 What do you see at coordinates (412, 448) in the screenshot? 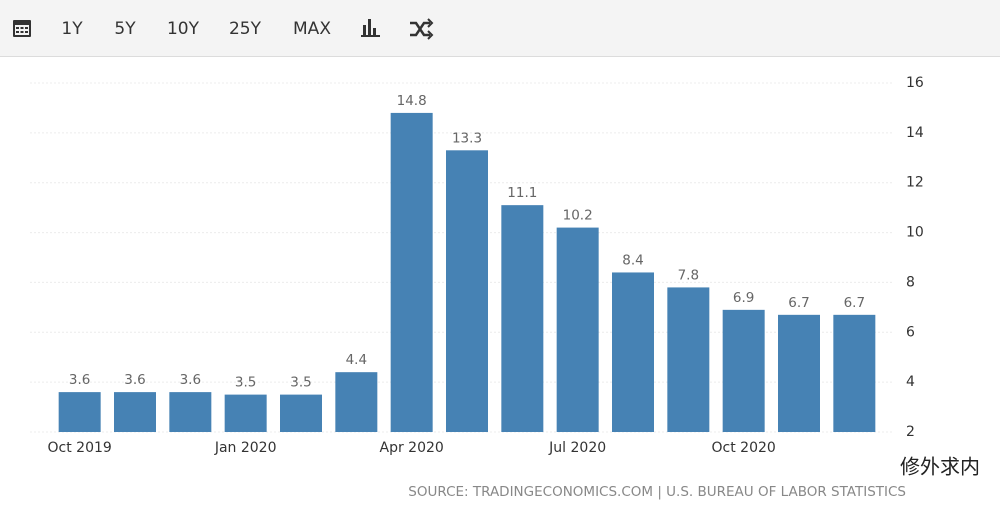
I see `x-tick-label: Apr 2020` at bounding box center [412, 448].